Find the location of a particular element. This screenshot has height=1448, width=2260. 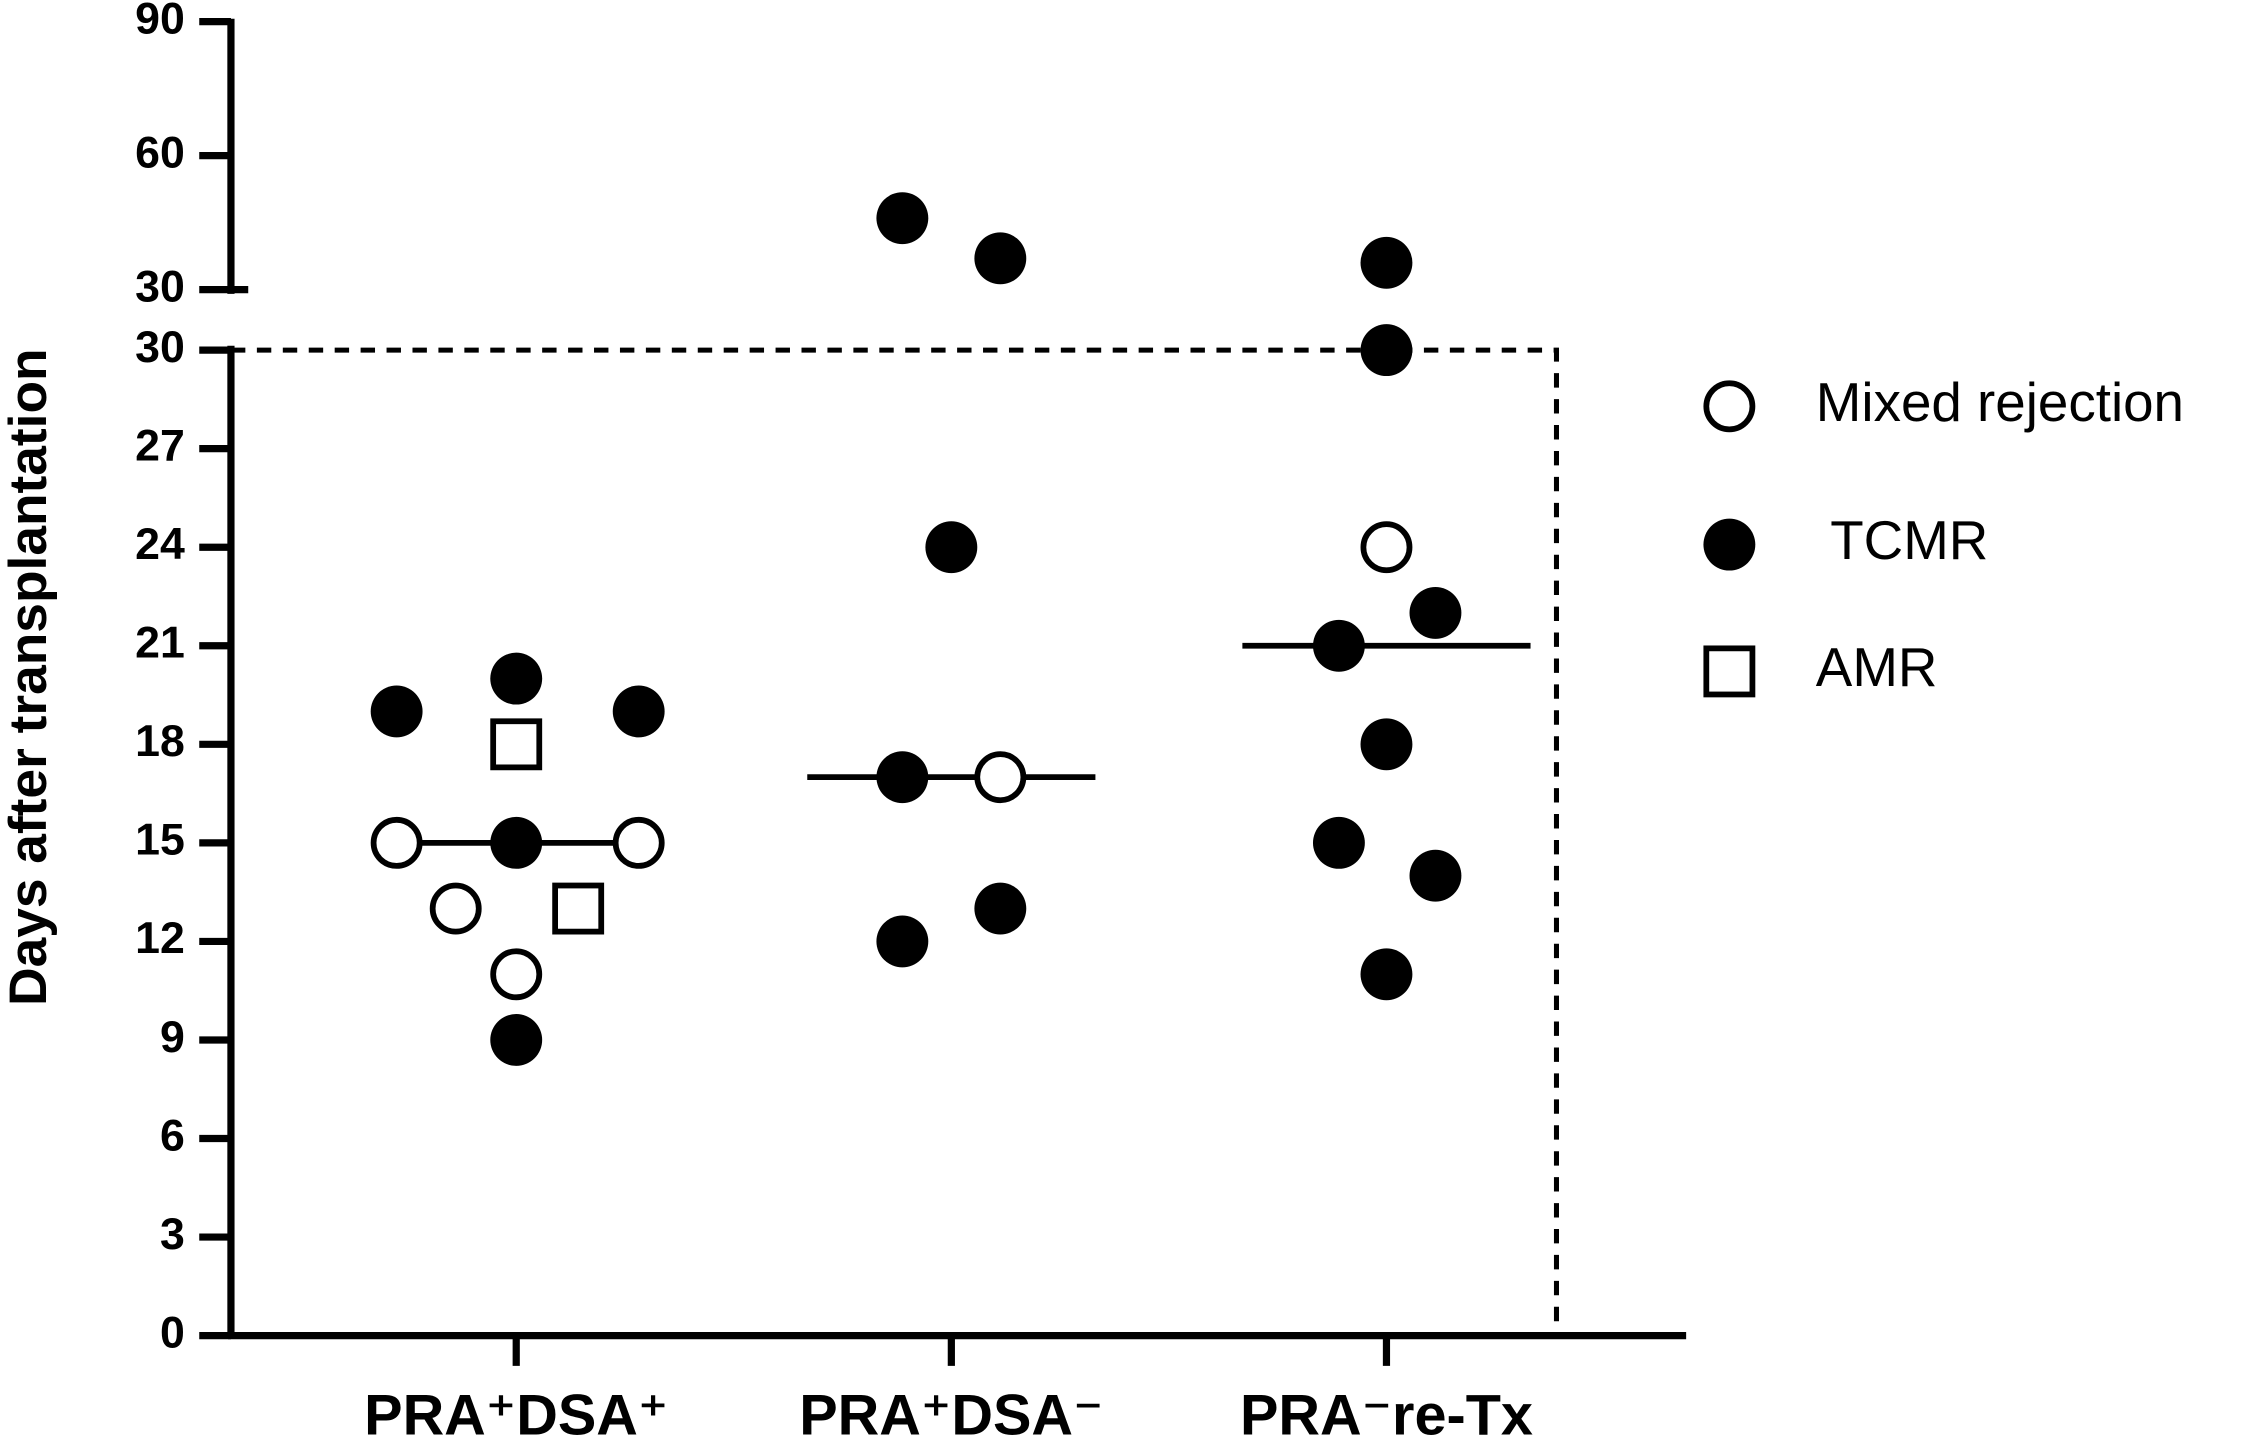

x-tick-label: PRA⁻re-Tx is located at coordinates (1386, 1415).